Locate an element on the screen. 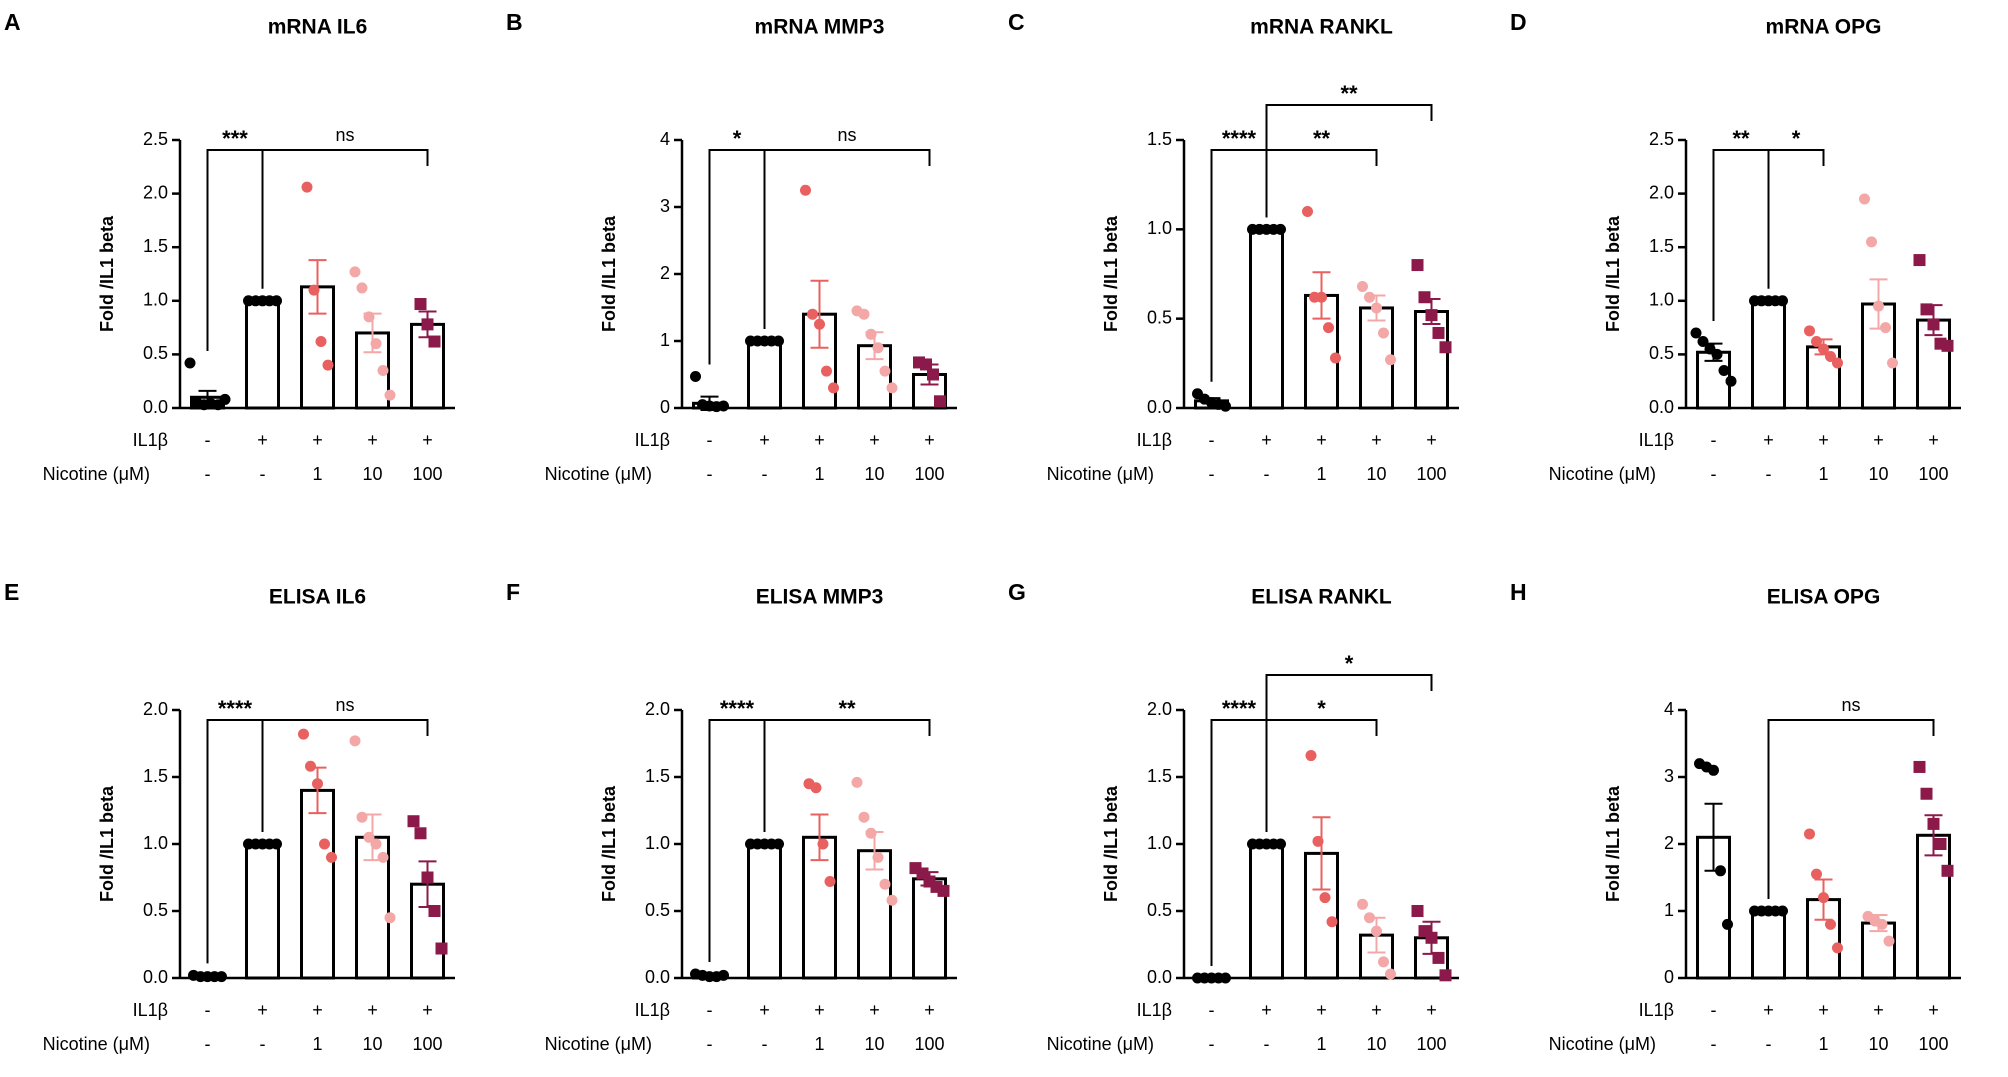 This screenshot has width=2008, height=1077. significance-label: ** is located at coordinates (847, 708).